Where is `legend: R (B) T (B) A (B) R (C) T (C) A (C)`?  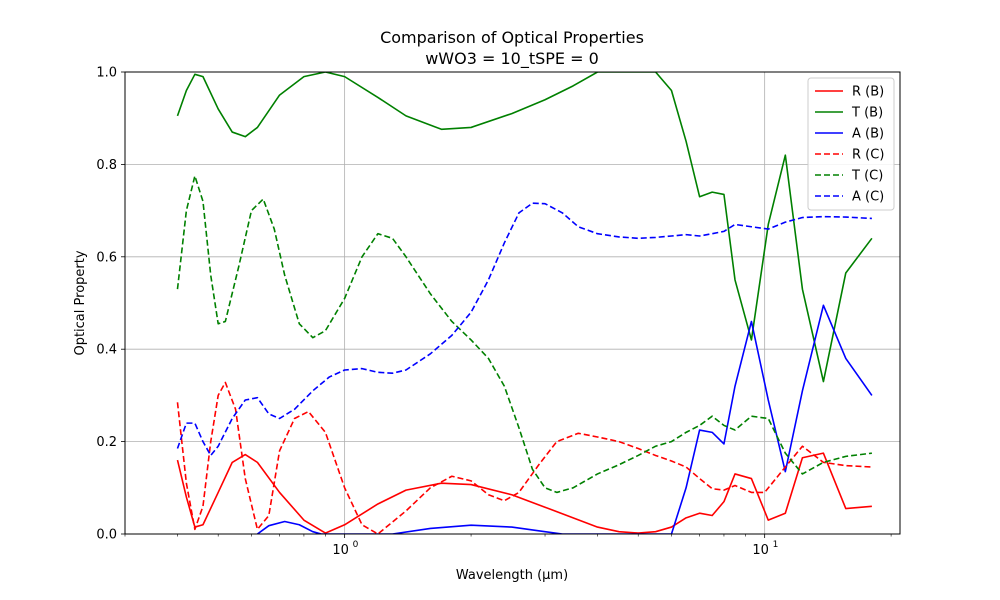
legend: R (B) T (B) A (B) R (C) T (C) A (C) is located at coordinates (851, 144).